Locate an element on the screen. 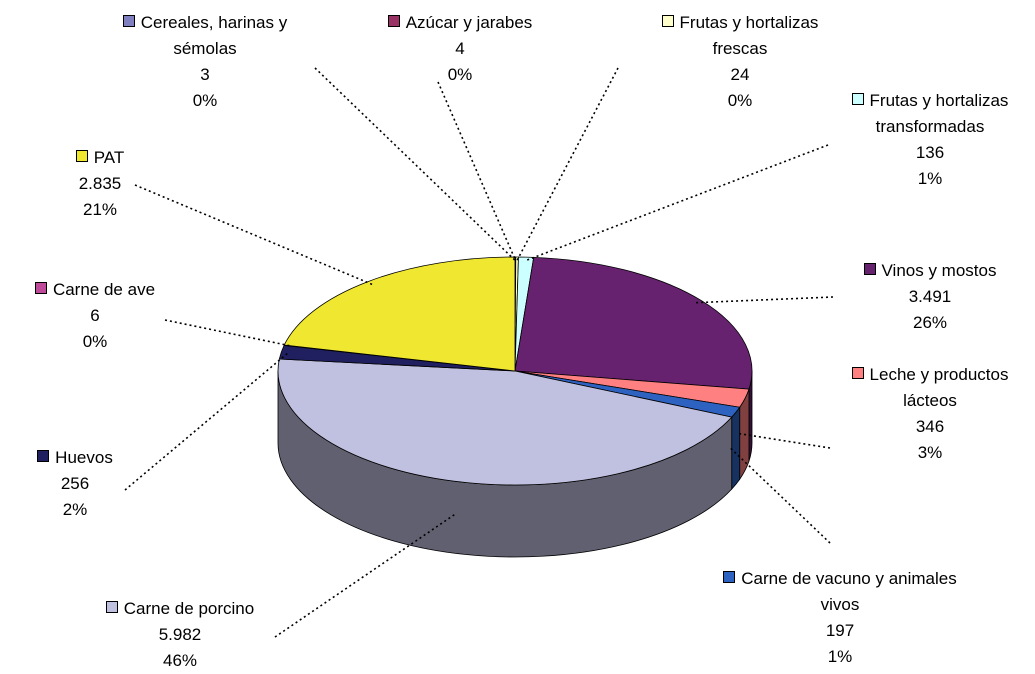 Image resolution: width=1035 pixels, height=674 pixels. legend-entry: Frutas y hortalizas transformadas is located at coordinates (930, 114).